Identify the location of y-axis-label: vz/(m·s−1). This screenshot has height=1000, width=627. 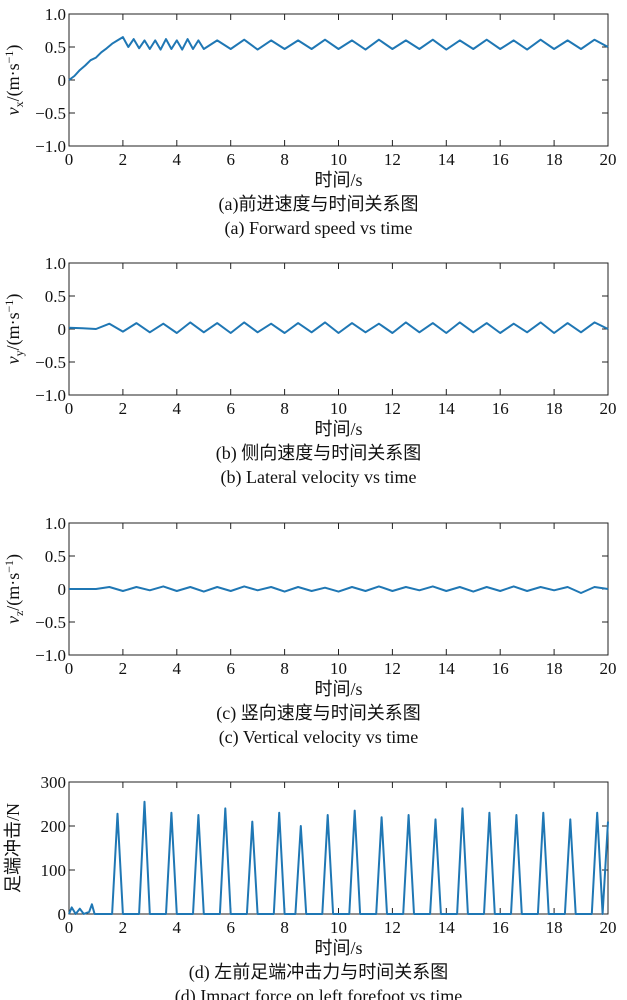
(14, 589).